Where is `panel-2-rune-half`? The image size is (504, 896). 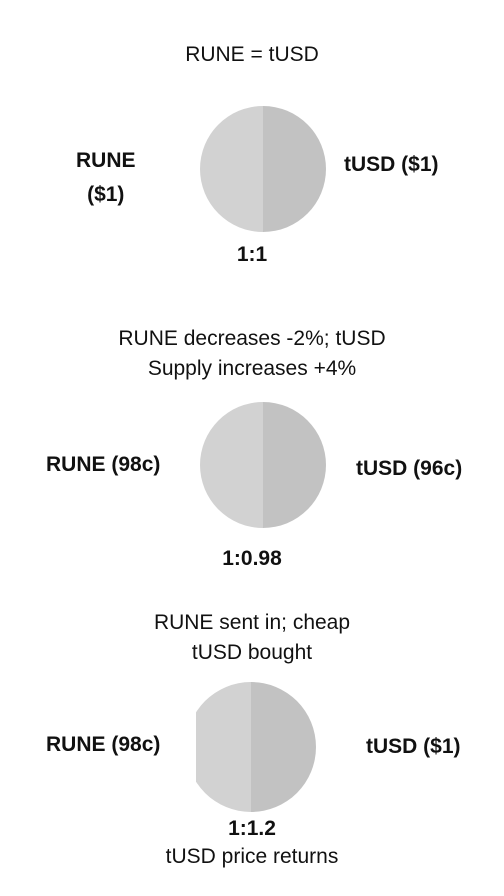 panel-2-rune-half is located at coordinates (231, 465).